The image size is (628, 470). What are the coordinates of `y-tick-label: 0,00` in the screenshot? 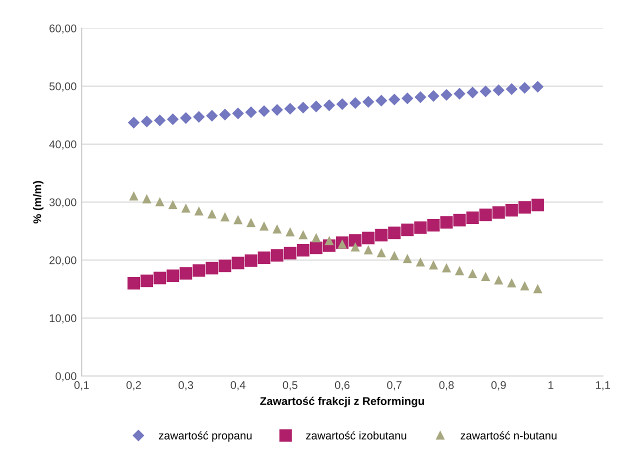 It's located at (66, 377).